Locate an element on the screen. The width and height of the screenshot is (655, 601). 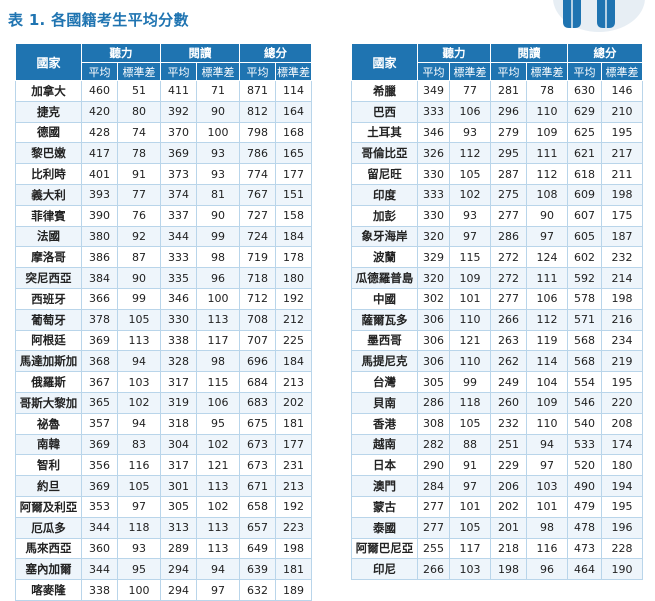
country-cell: 阿根廷 is located at coordinates (48, 340).